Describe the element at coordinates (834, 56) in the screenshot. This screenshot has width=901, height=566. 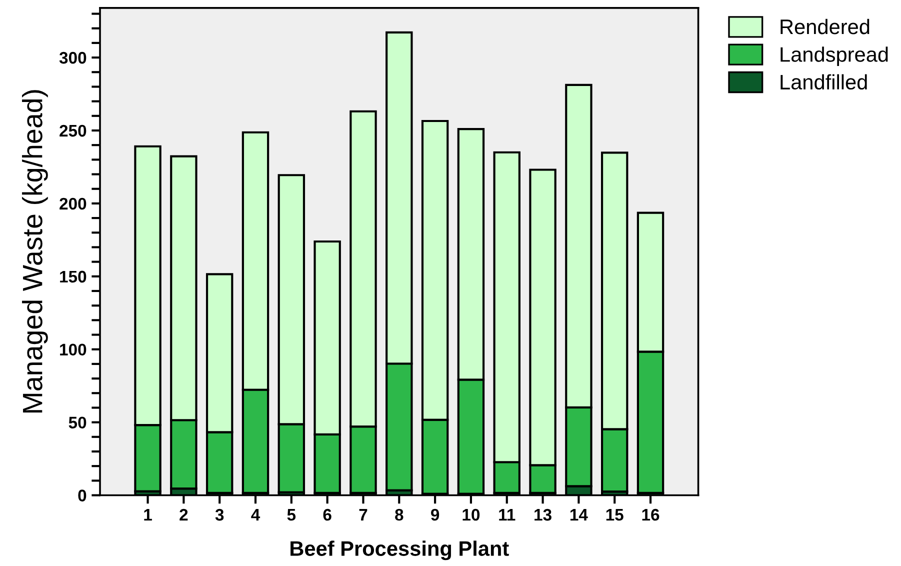
I see `legend-label: Landspread` at that location.